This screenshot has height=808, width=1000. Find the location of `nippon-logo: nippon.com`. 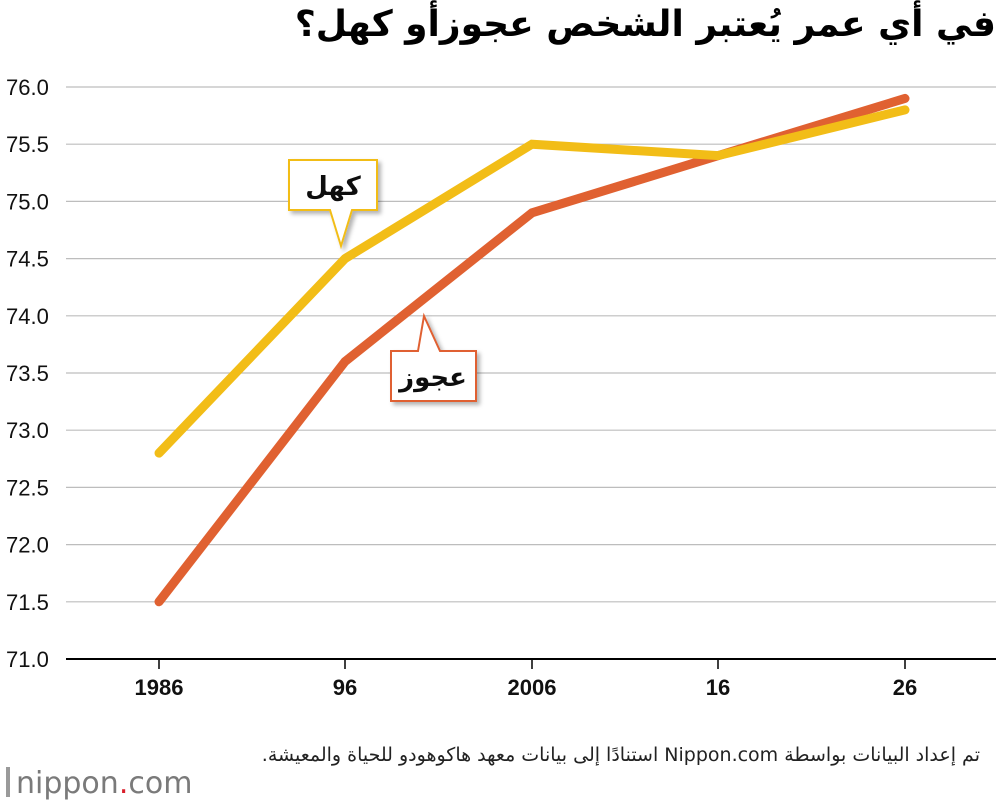

nippon-logo: nippon.com is located at coordinates (99, 784).